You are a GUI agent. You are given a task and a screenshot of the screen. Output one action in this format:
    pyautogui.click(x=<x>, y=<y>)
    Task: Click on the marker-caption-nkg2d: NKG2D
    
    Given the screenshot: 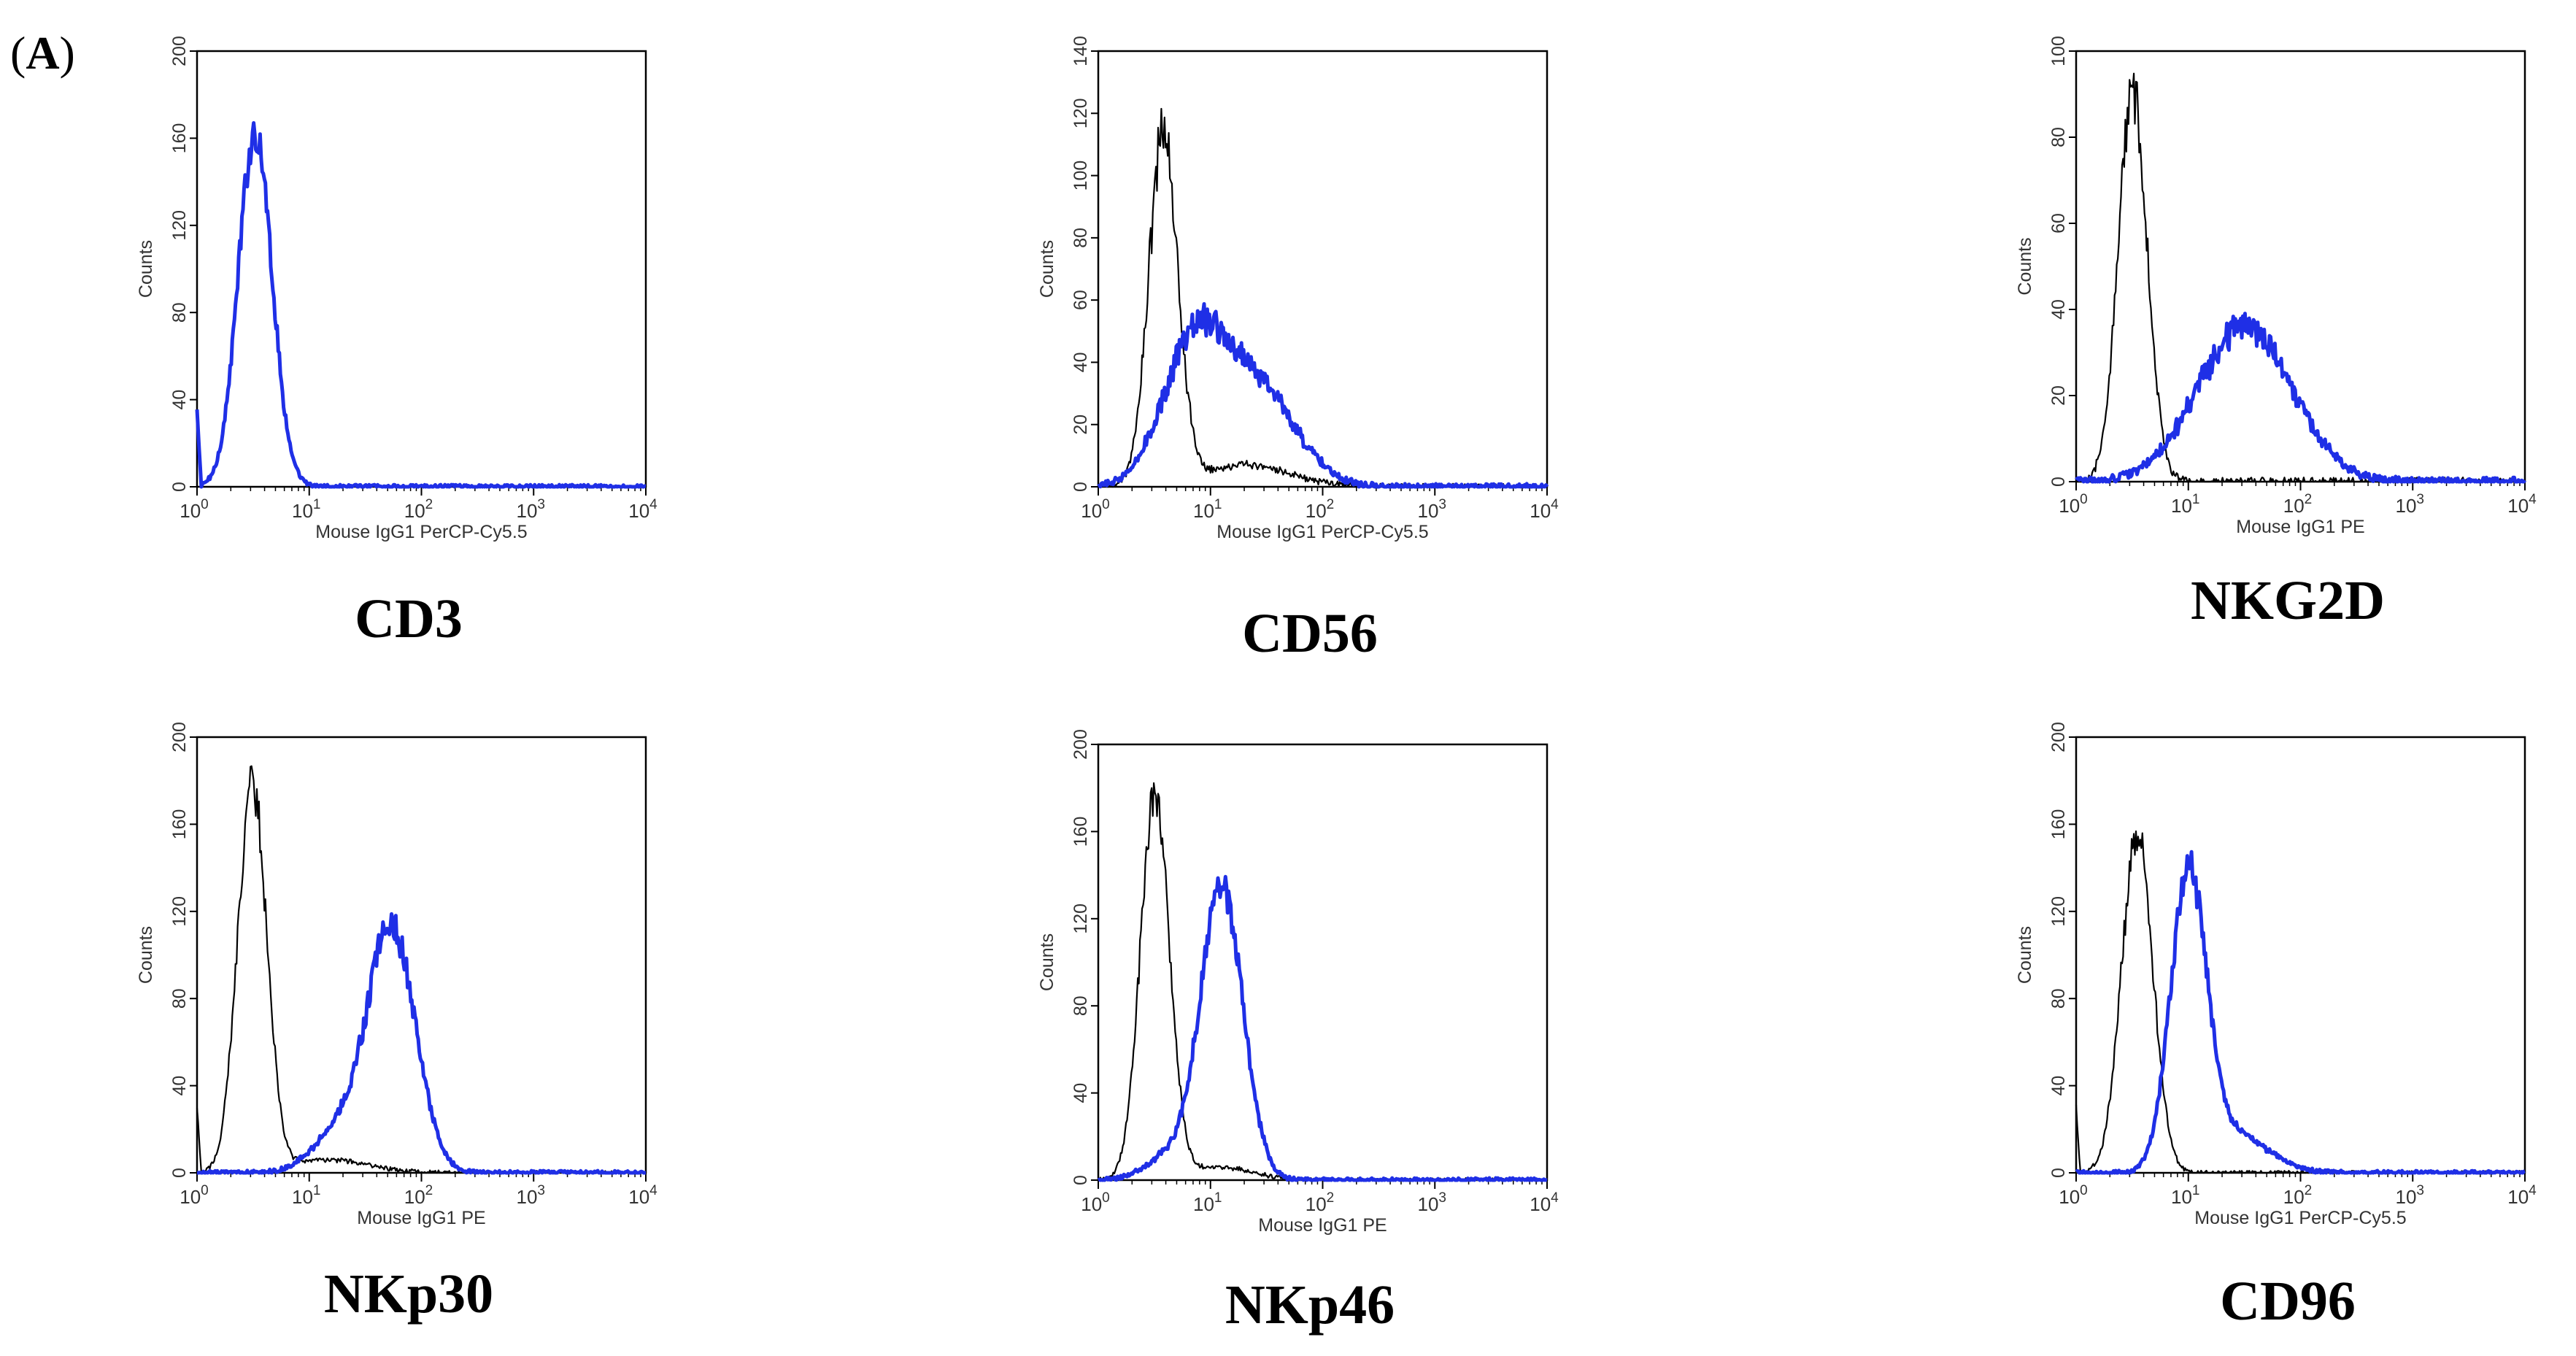 What is the action you would take?
    pyautogui.click(x=2288, y=600)
    